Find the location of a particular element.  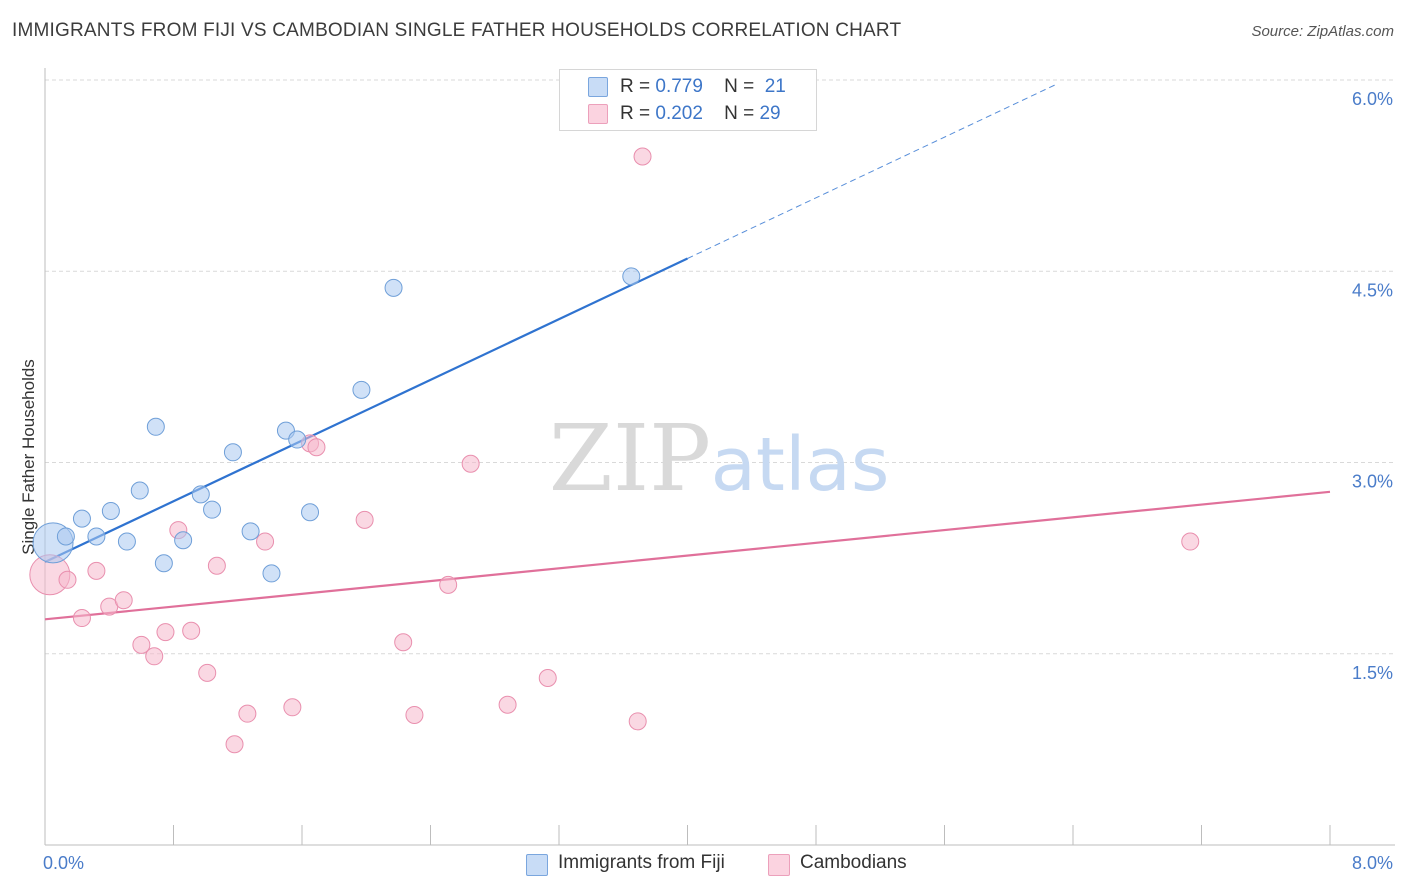

fiji-n-label: N = is located at coordinates (739, 86).